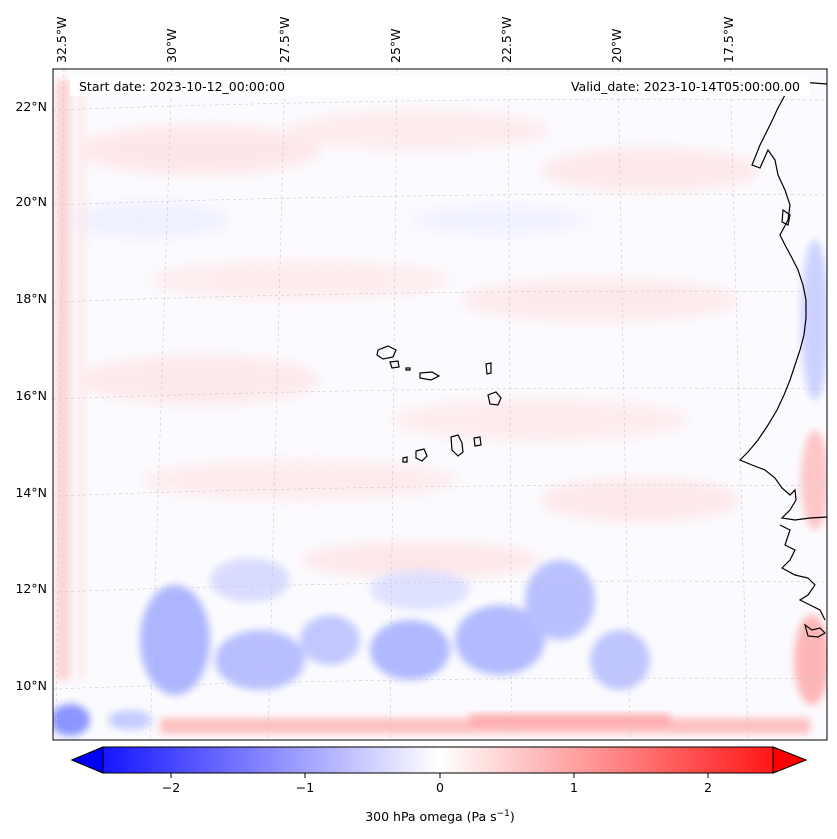  Describe the element at coordinates (790, 760) in the screenshot. I see `colorbar-max-extend` at that location.